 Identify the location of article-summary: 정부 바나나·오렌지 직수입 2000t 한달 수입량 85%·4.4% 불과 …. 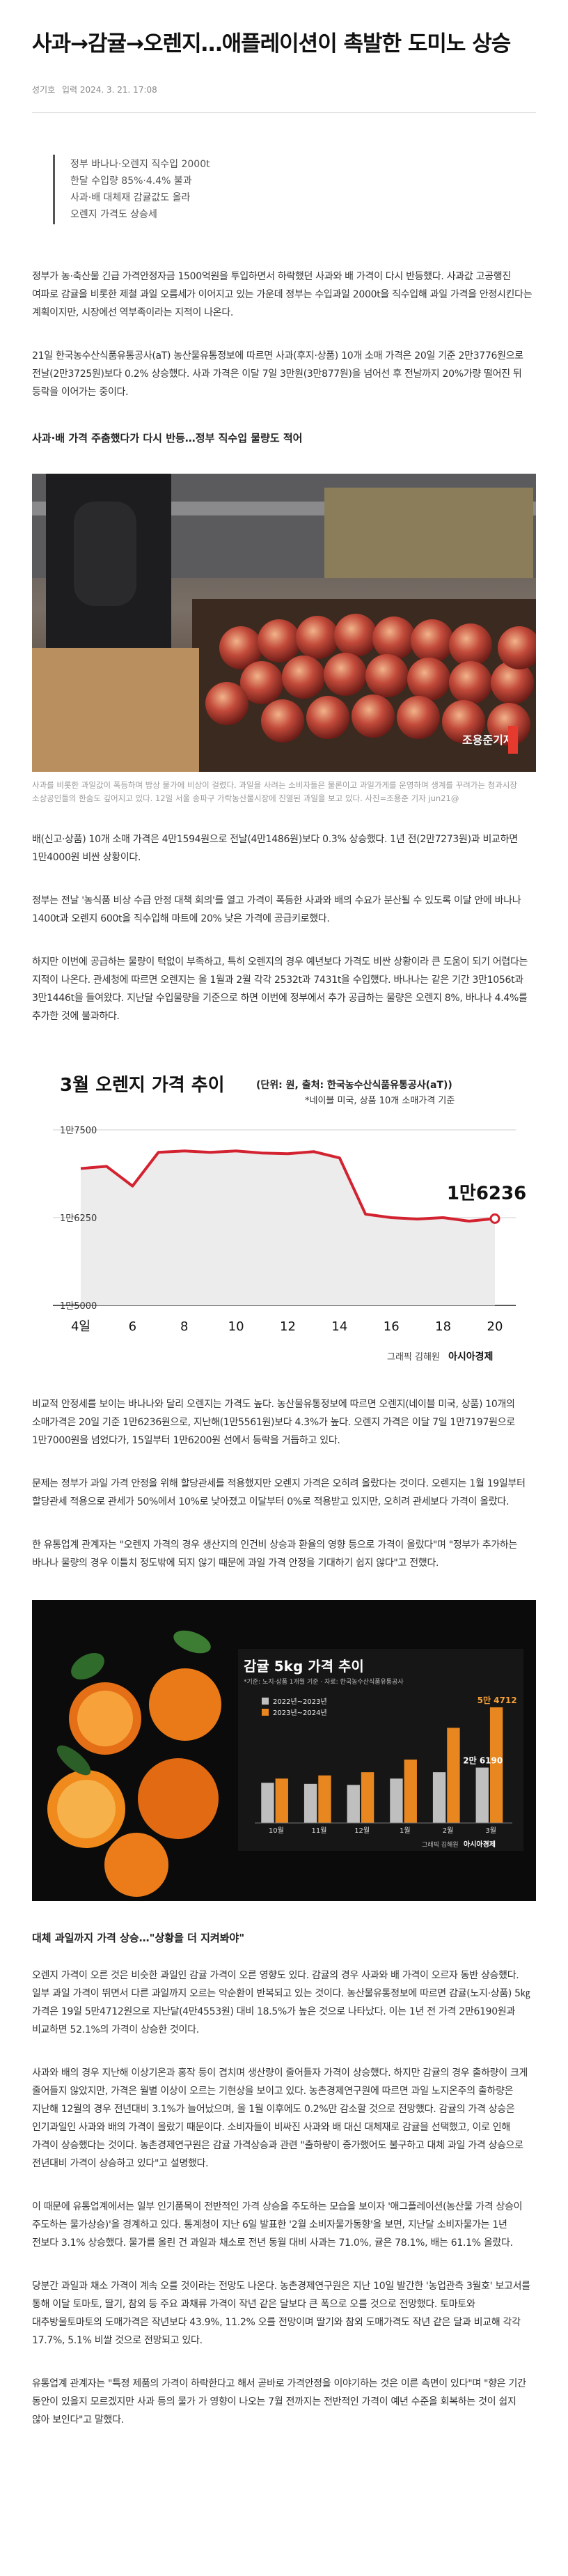
(294, 189).